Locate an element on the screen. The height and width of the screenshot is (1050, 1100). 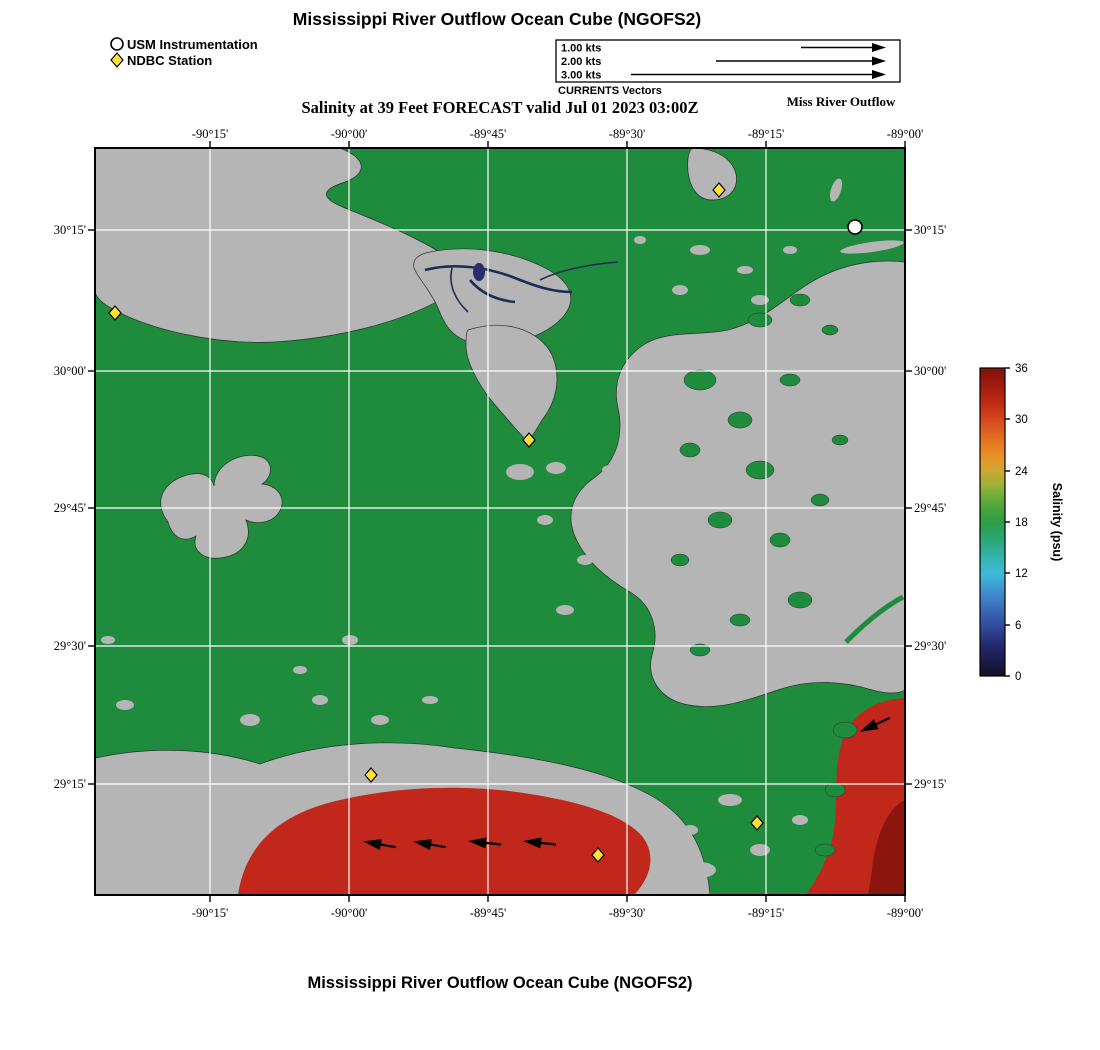
land-top-hook is located at coordinates (712, 174).